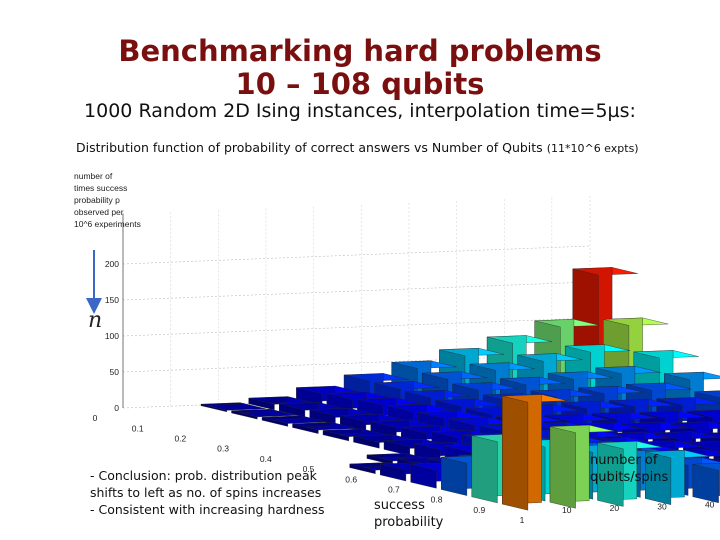  I want to click on qubits-tick-label: 30, so click(662, 506).